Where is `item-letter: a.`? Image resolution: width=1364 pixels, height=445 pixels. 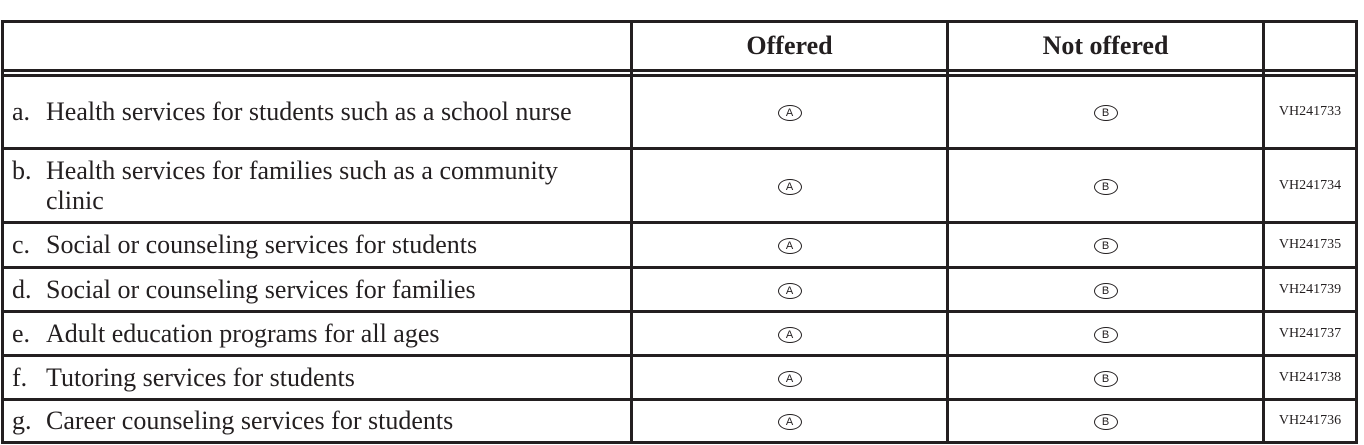
item-letter: a. is located at coordinates (21, 111).